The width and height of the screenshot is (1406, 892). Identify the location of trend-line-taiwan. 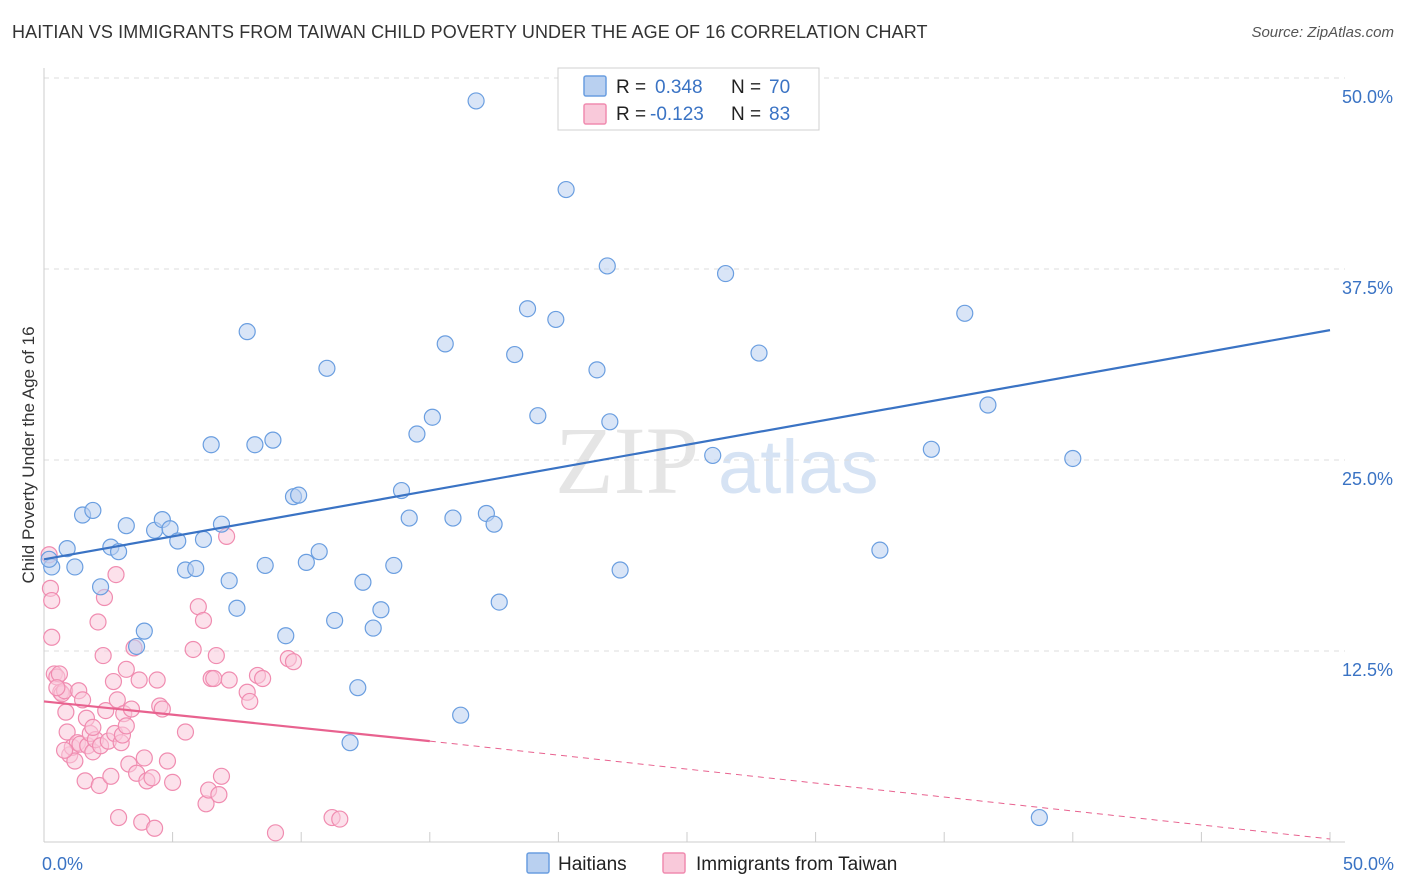
(236, 721).